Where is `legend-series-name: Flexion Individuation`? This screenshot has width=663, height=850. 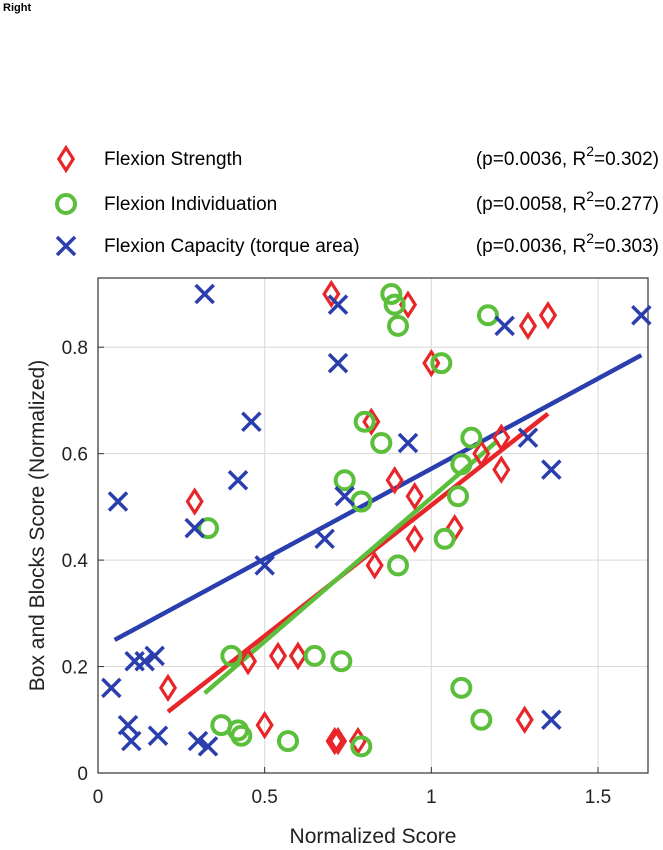
legend-series-name: Flexion Individuation is located at coordinates (190, 204).